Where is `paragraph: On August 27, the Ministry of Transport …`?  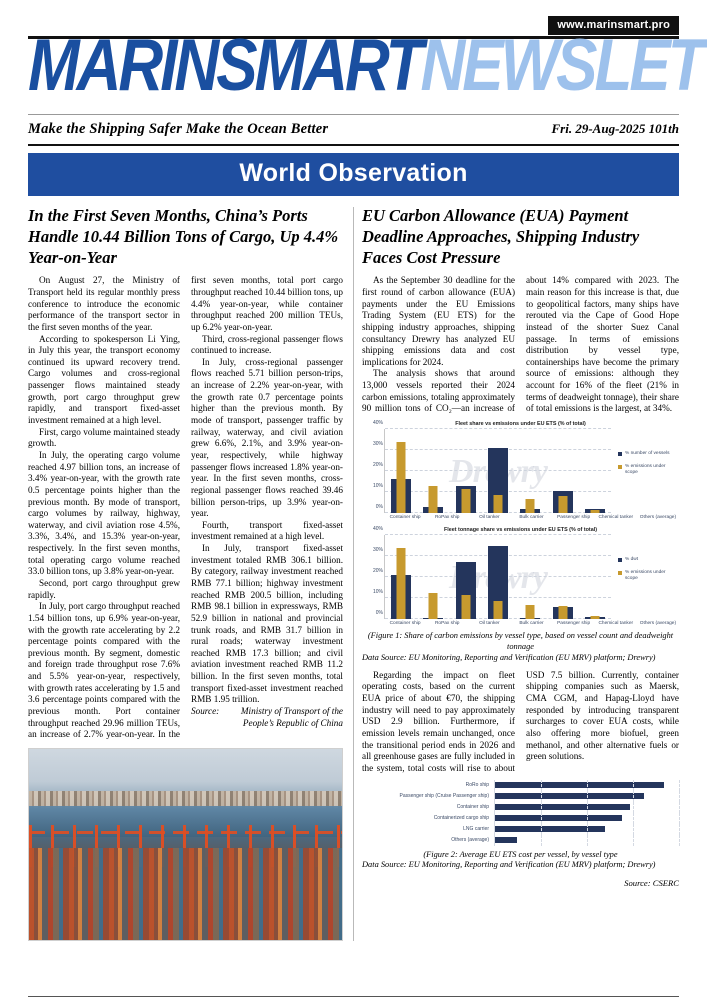
paragraph: On August 27, the Ministry of Transport … is located at coordinates (104, 303).